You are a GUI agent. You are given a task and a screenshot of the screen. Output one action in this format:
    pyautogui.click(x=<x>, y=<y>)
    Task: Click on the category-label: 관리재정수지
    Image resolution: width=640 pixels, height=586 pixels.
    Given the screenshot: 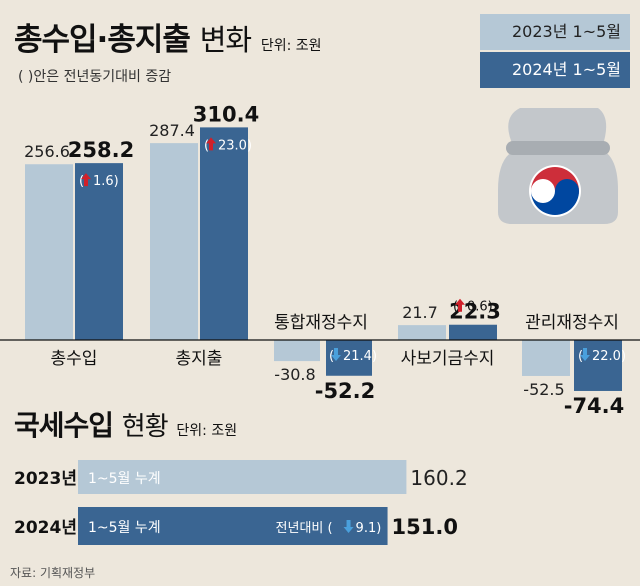 What is the action you would take?
    pyautogui.click(x=572, y=323)
    